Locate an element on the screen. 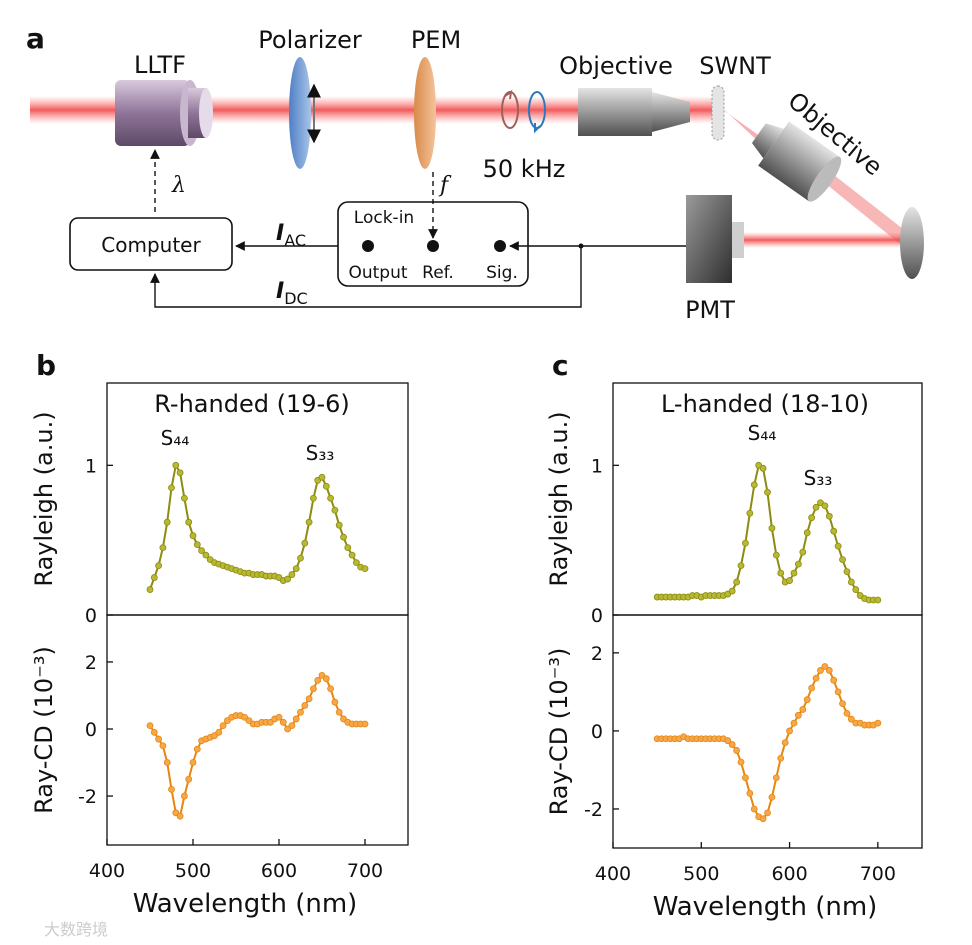 This screenshot has width=972, height=945. lockin-label: Lock-in is located at coordinates (384, 218).